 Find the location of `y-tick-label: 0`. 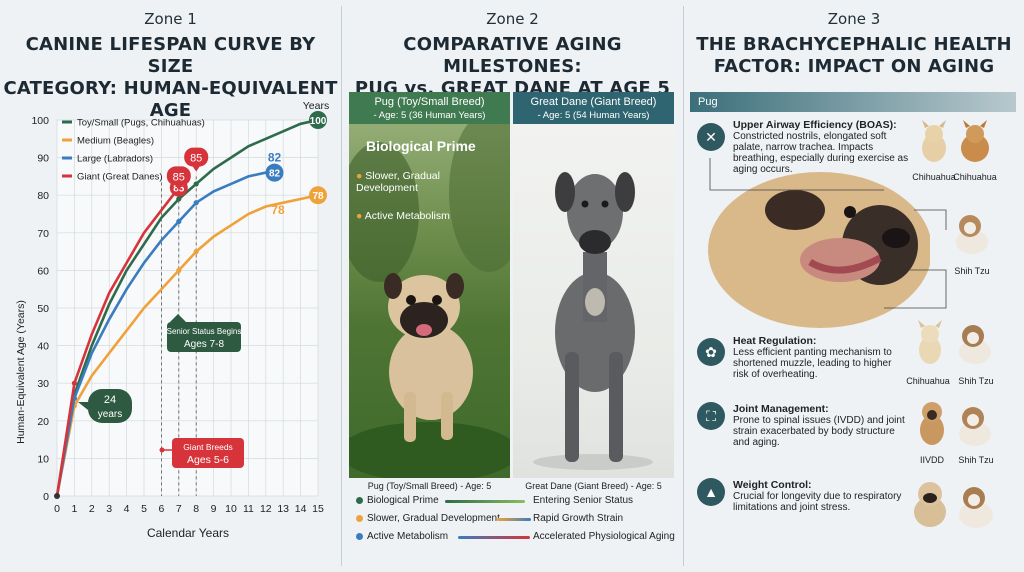

y-tick-label: 0 is located at coordinates (46, 497).